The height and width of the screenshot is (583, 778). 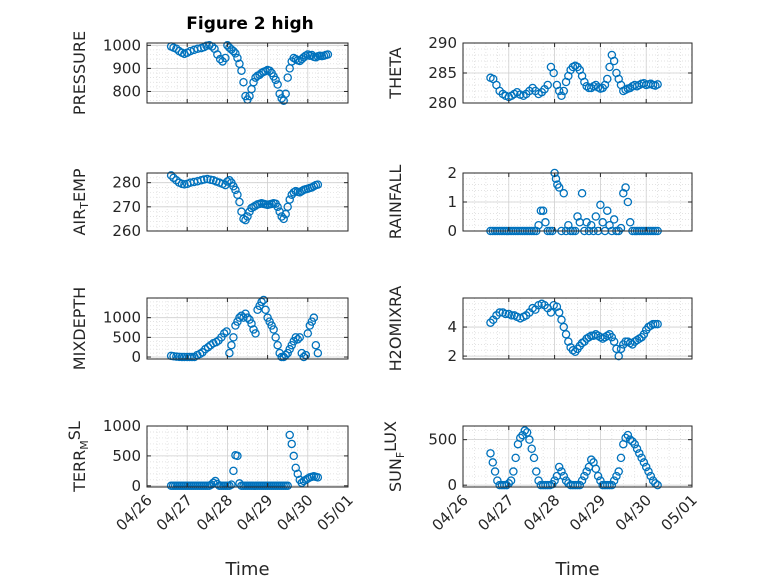 I want to click on y-axis-label: SUNFLUX, so click(x=394, y=456).